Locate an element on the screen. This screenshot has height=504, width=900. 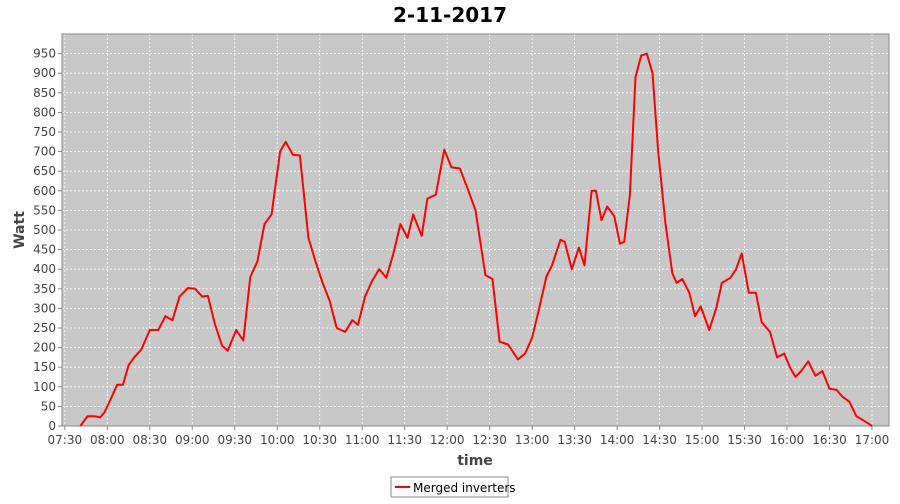
y-tick-label: 300 is located at coordinates (44, 308).